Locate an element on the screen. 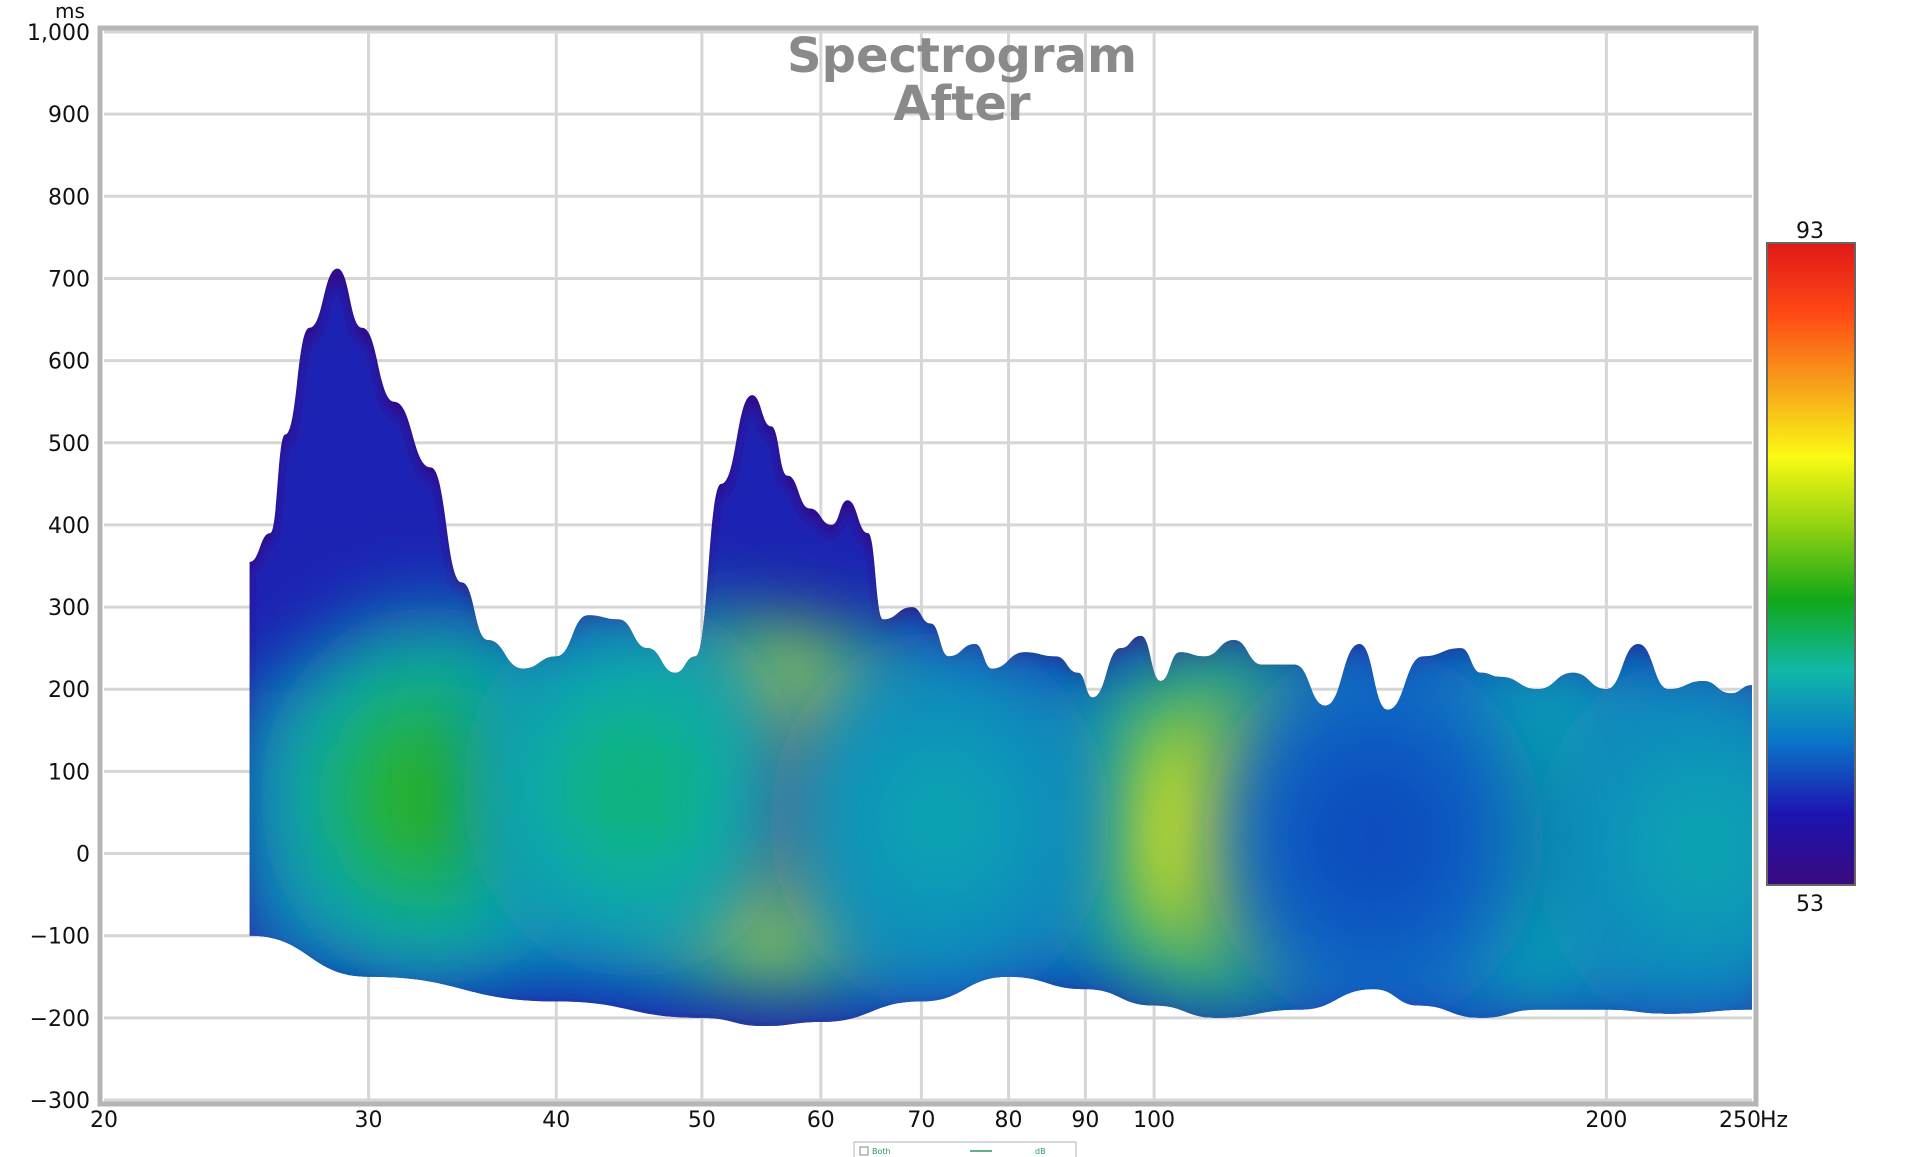 This screenshot has height=1157, width=1920. y-tick-label: 300 is located at coordinates (69, 608).